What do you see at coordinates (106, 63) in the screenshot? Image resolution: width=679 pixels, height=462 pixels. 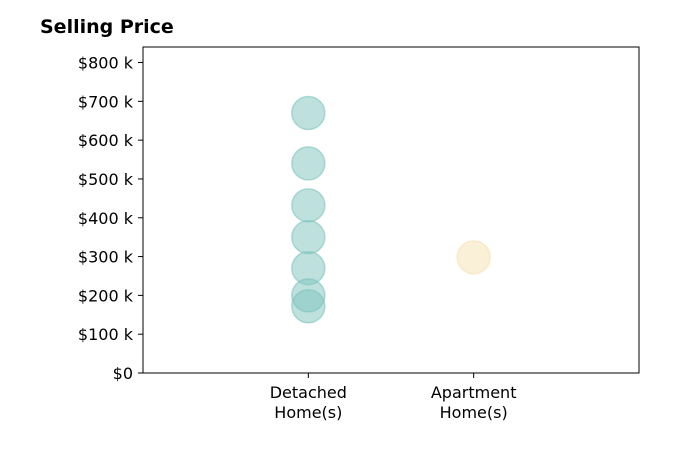 I see `y-tick-label: $800 k` at bounding box center [106, 63].